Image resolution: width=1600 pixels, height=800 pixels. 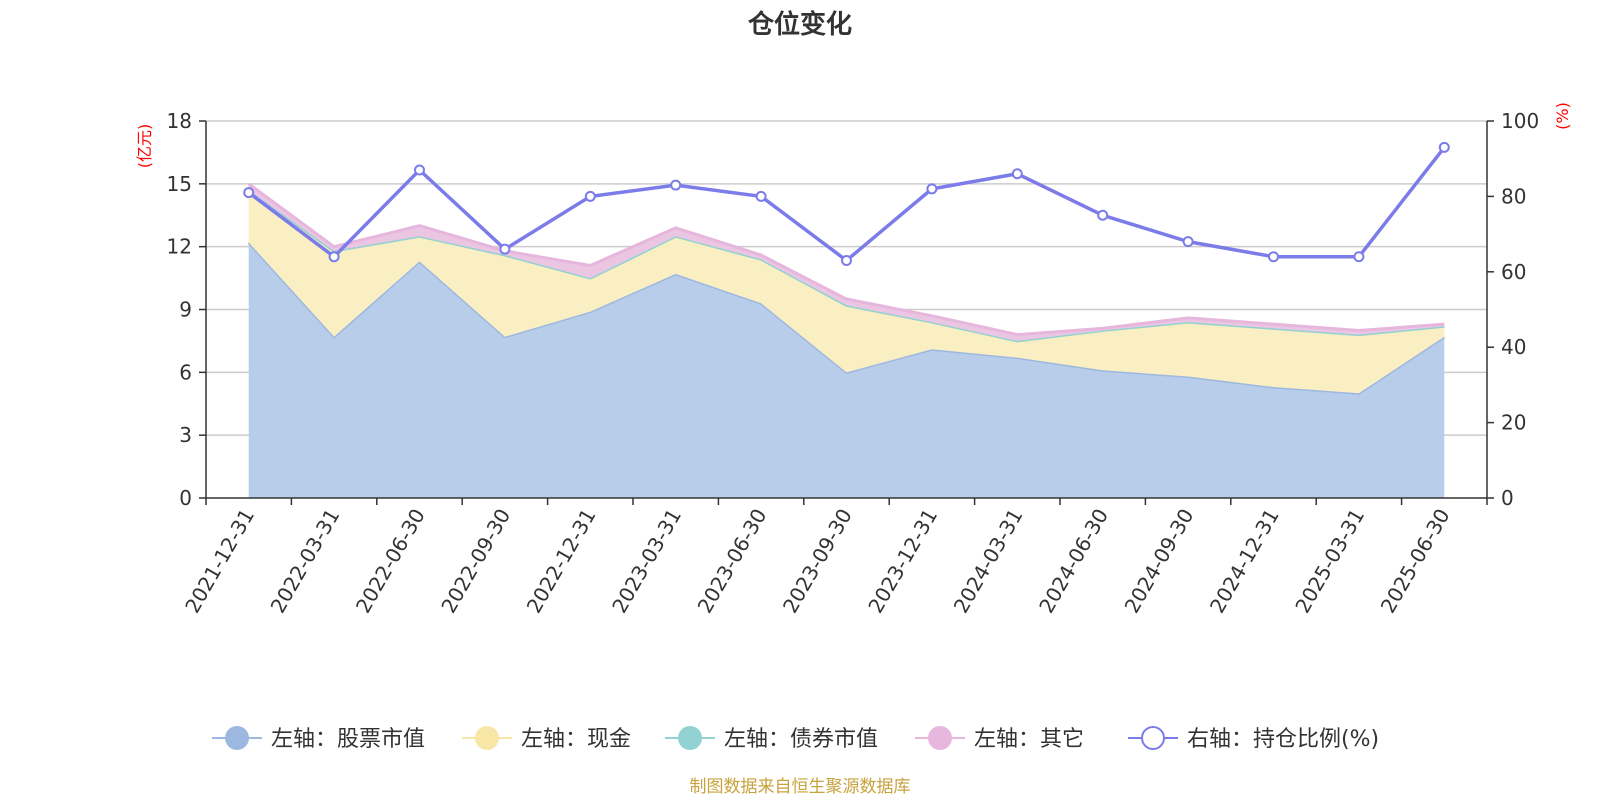 I want to click on legend-label: 左轴：其它, so click(x=1029, y=739).